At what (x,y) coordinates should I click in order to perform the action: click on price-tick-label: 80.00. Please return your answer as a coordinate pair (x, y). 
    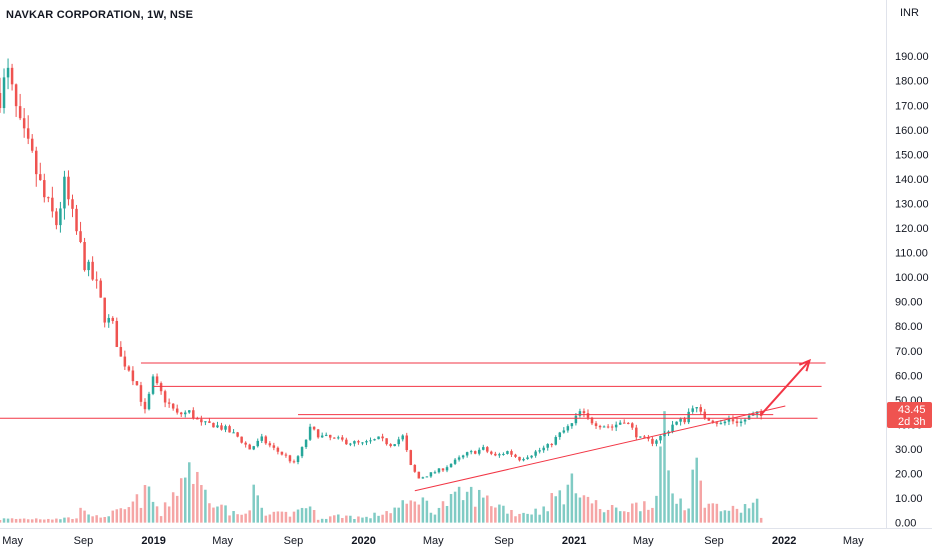
    Looking at the image, I should click on (909, 327).